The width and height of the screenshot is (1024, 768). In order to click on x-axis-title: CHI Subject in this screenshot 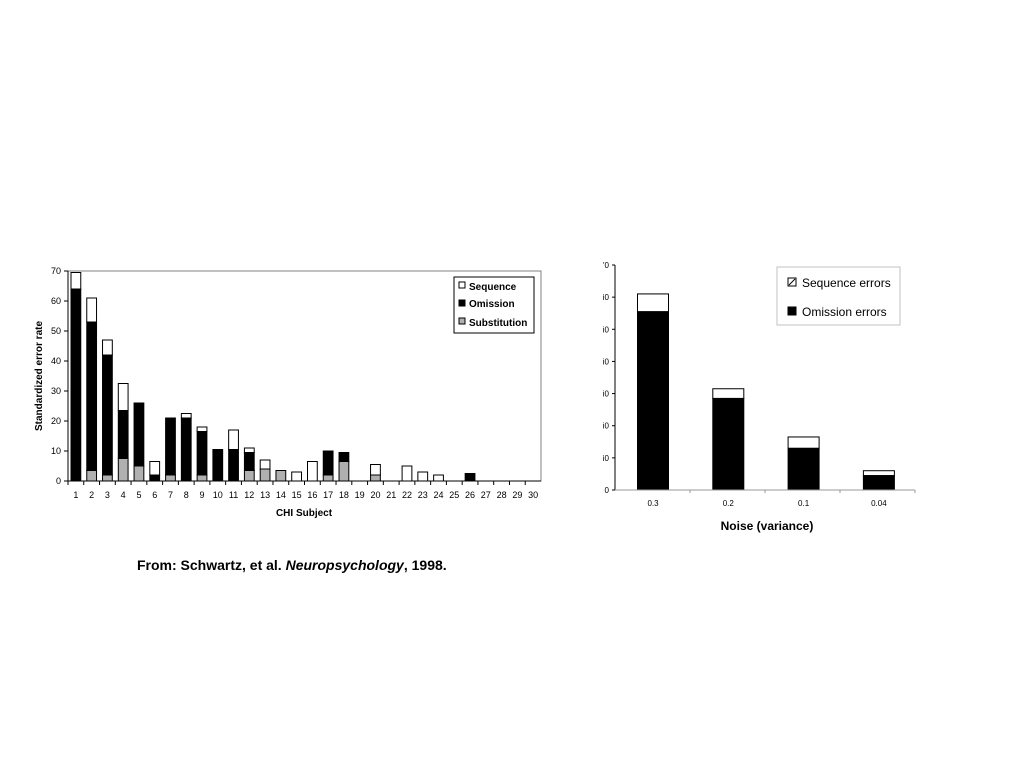, I will do `click(304, 513)`.